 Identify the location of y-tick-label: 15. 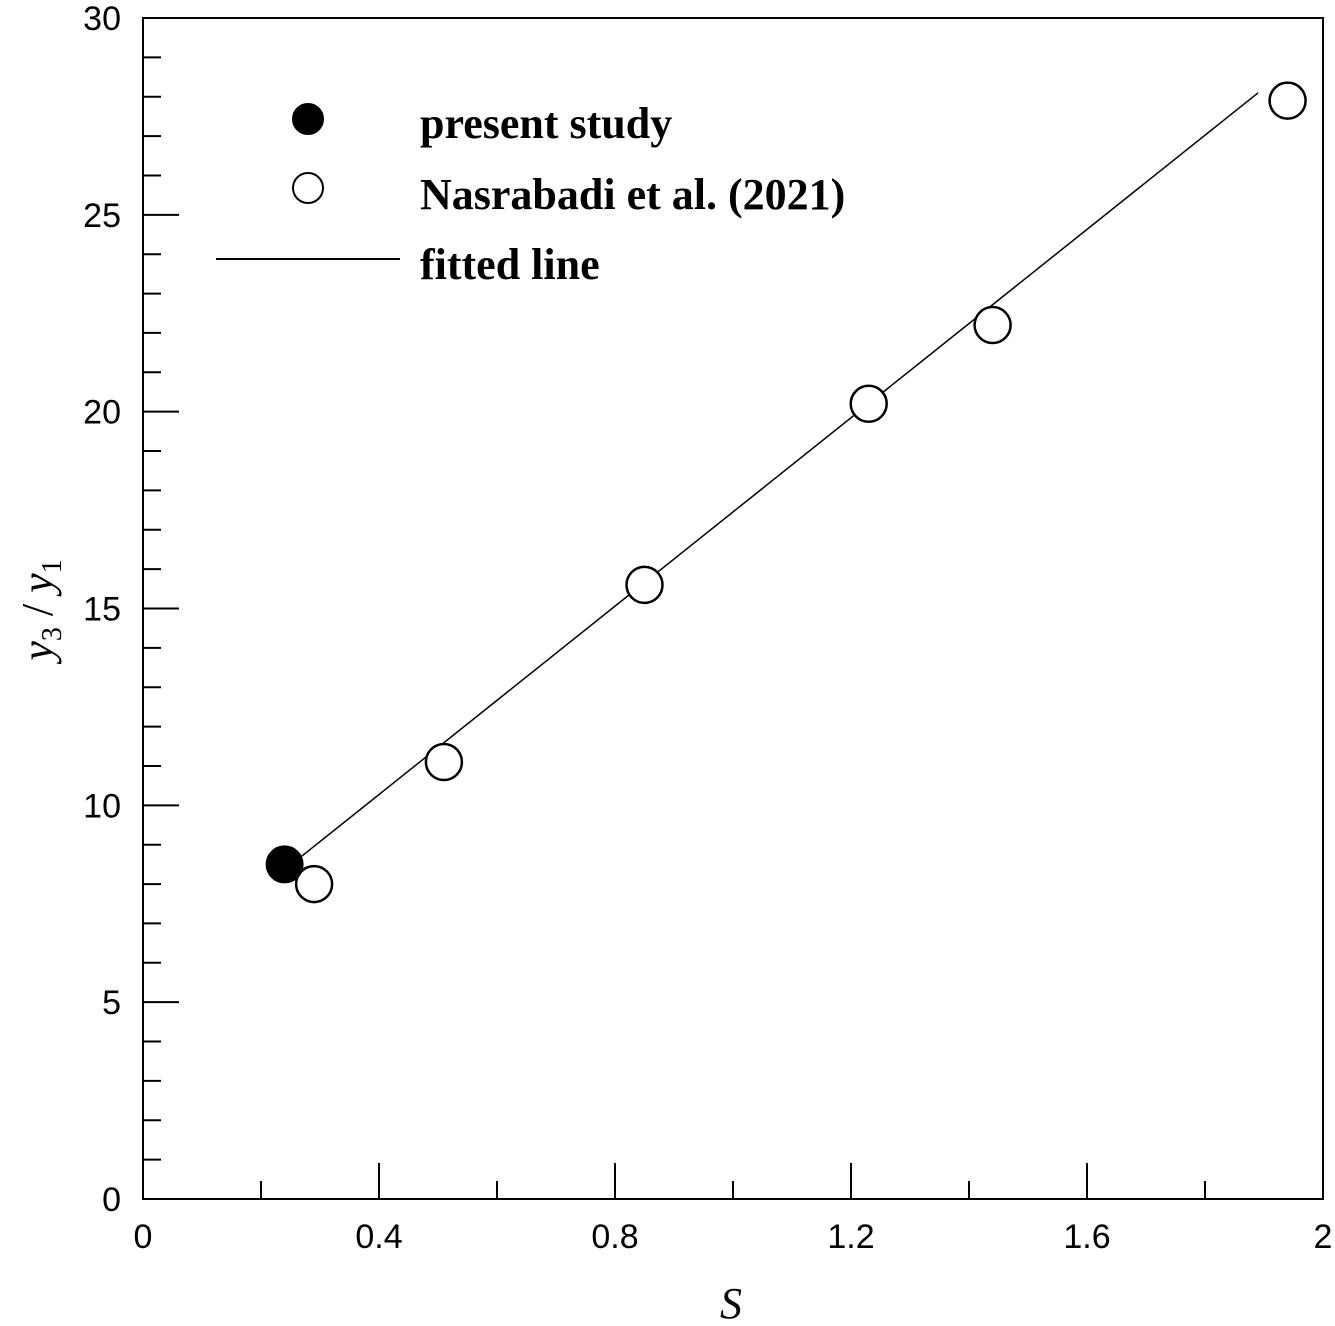
(102, 610).